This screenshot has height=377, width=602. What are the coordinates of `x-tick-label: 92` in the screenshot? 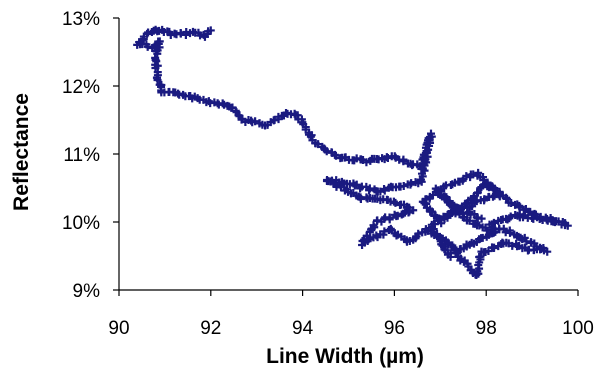 It's located at (210, 328).